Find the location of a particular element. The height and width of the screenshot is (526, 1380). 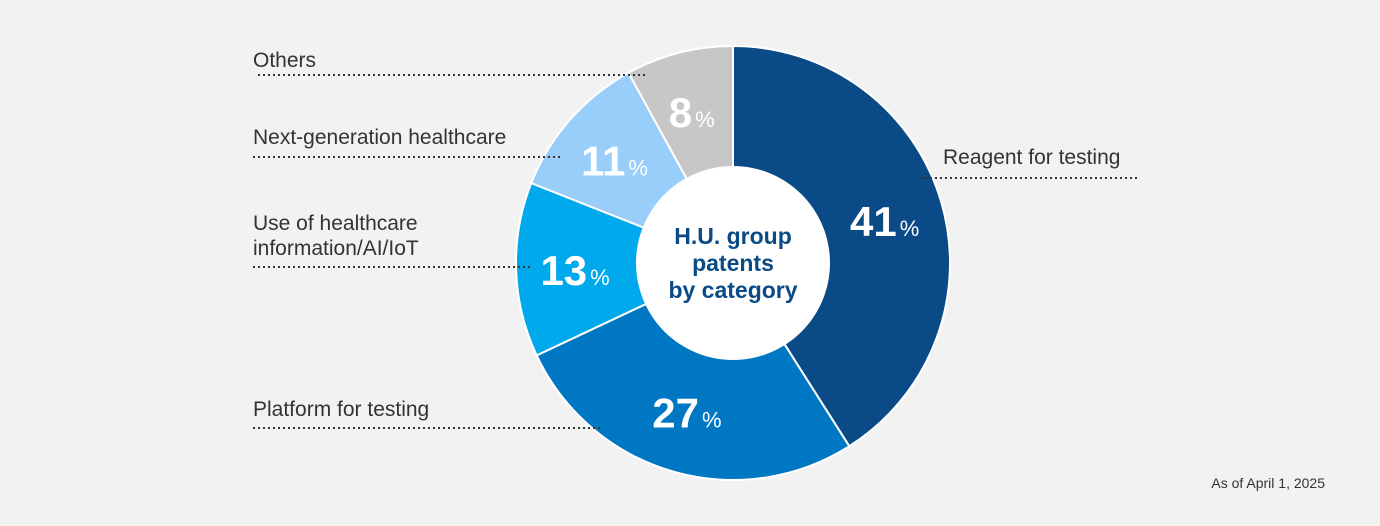

slice-percent-label-2: 13% is located at coordinates (574, 270).